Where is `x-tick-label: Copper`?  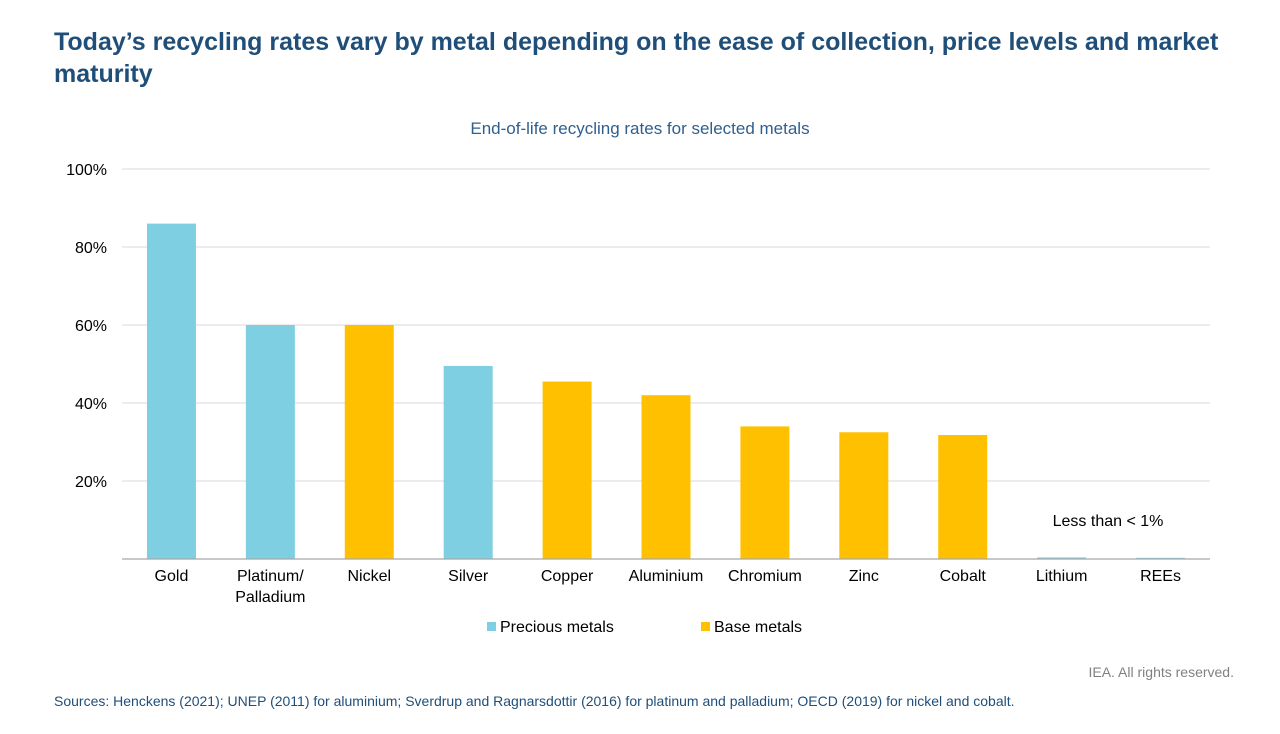 x-tick-label: Copper is located at coordinates (567, 576).